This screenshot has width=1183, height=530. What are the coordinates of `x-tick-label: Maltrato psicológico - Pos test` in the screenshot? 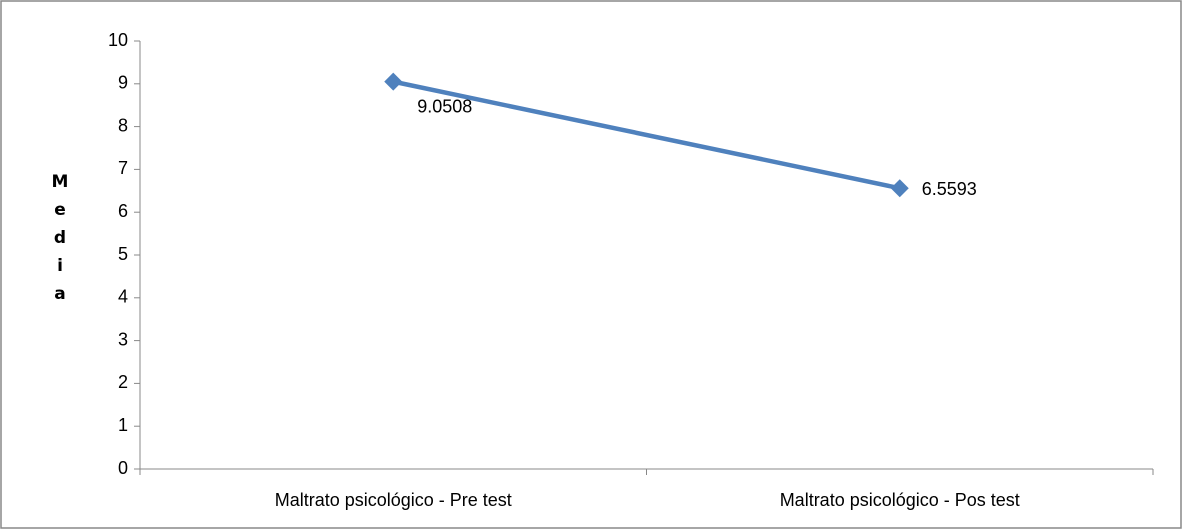 It's located at (900, 500).